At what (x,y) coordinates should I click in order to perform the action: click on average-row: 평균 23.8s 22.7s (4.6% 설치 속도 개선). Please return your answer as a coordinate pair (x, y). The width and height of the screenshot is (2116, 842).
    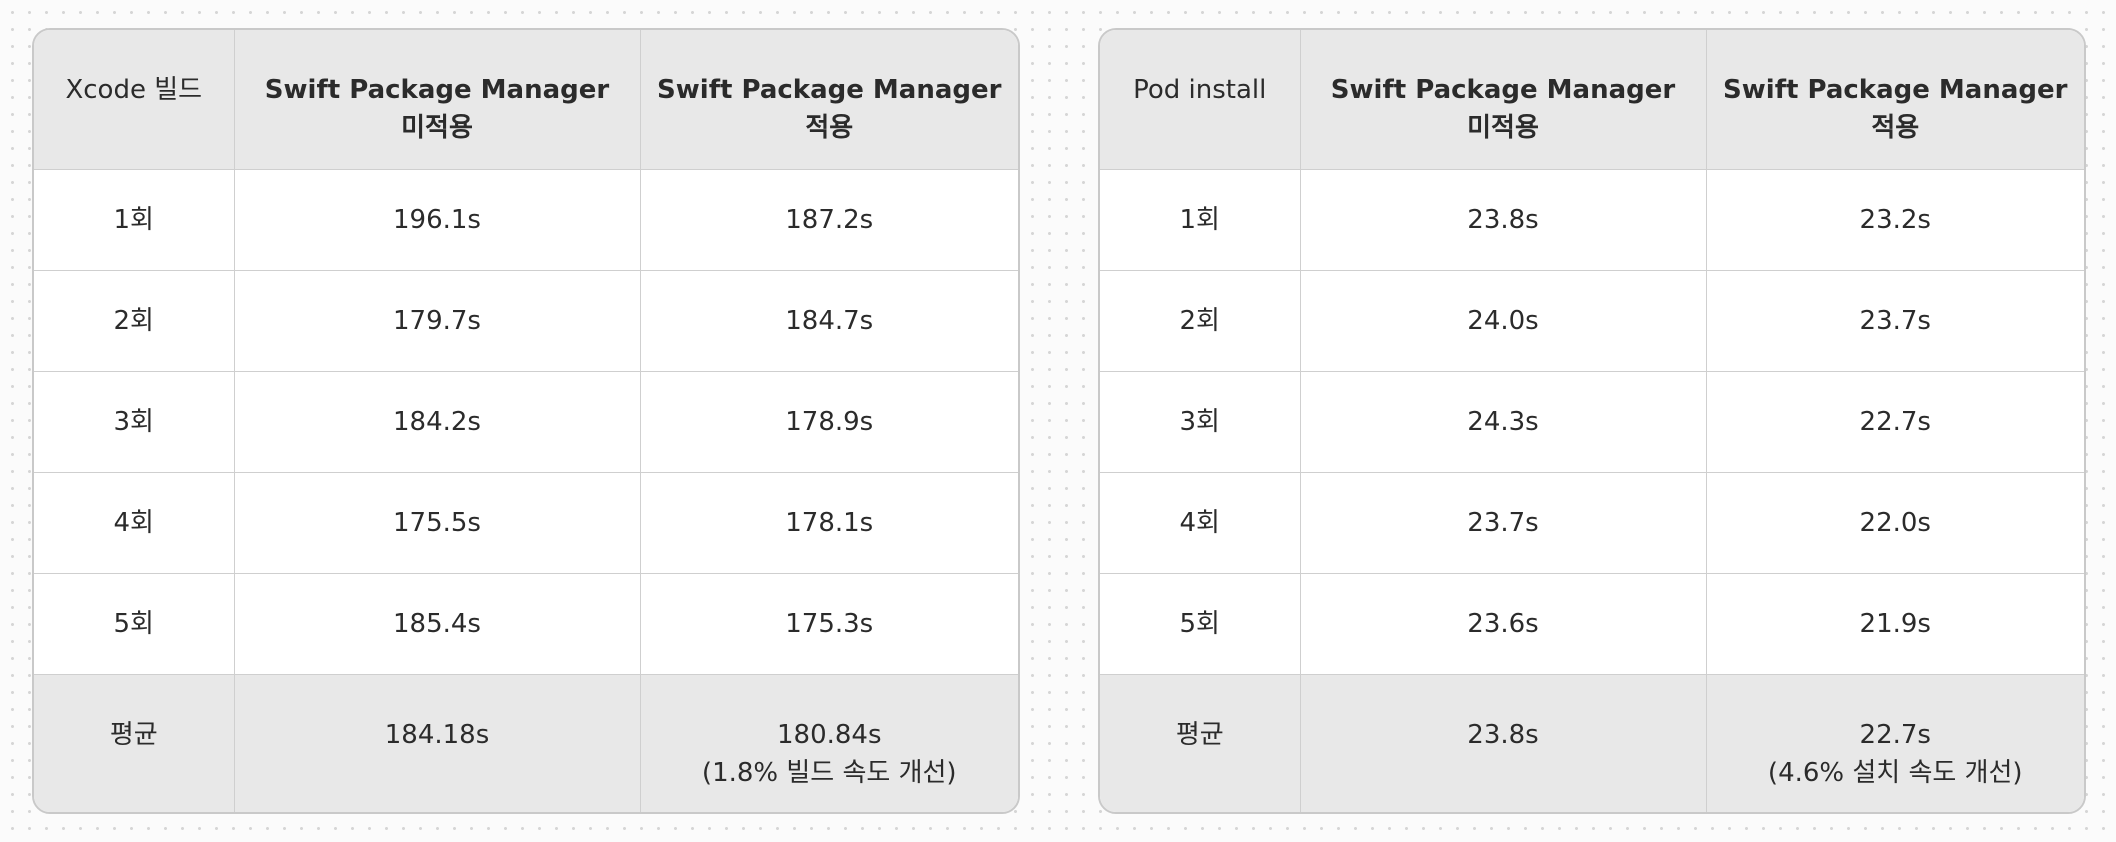
    Looking at the image, I should click on (1592, 742).